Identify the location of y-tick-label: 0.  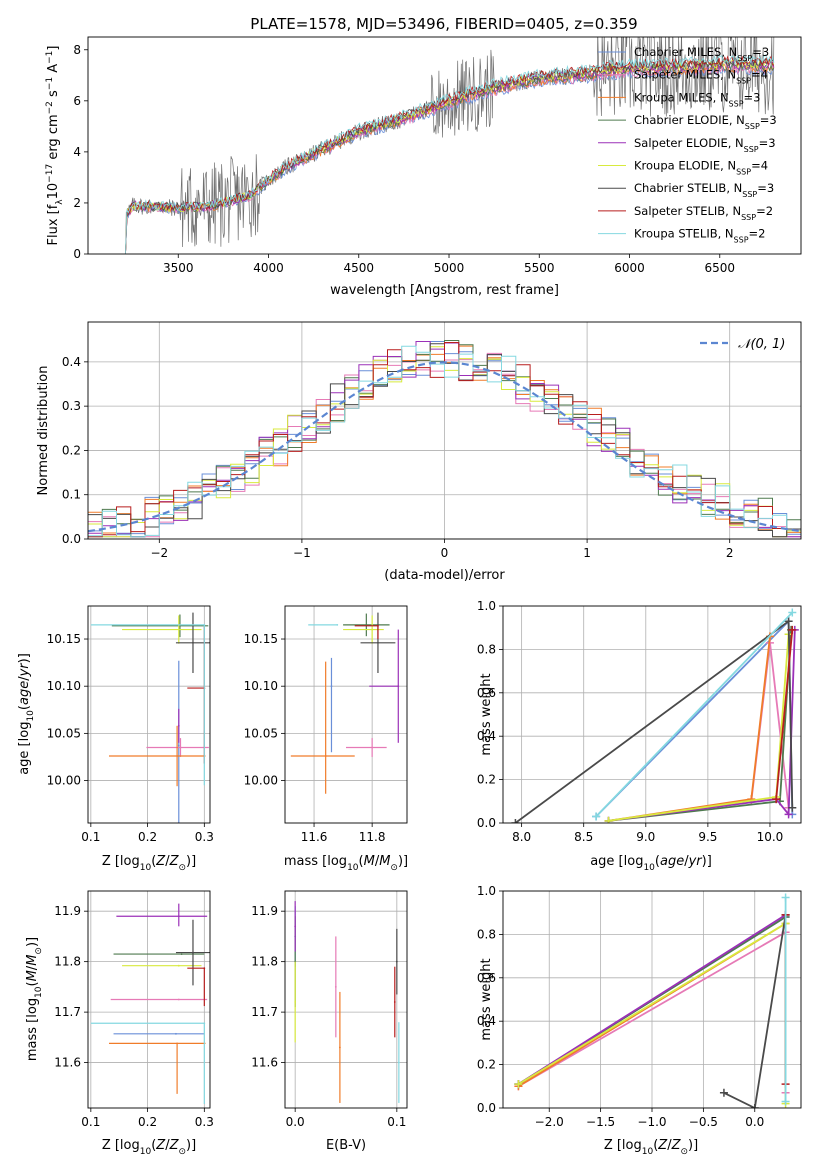
(77, 254).